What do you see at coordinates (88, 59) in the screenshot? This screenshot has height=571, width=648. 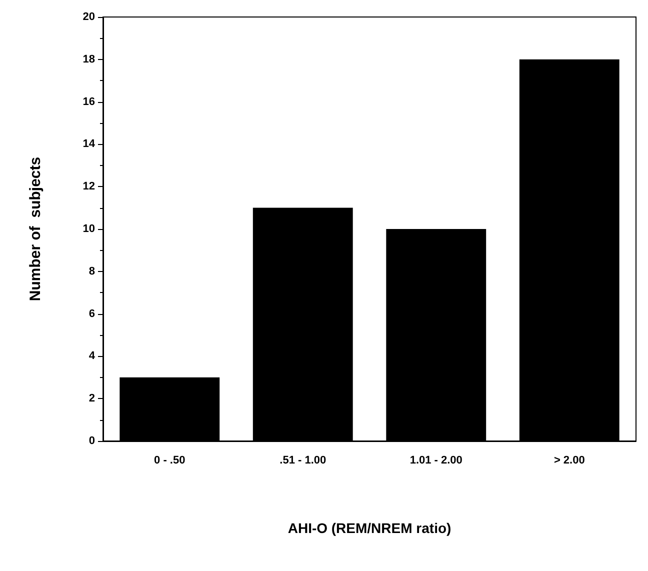 I see `y-tick-label: 18` at bounding box center [88, 59].